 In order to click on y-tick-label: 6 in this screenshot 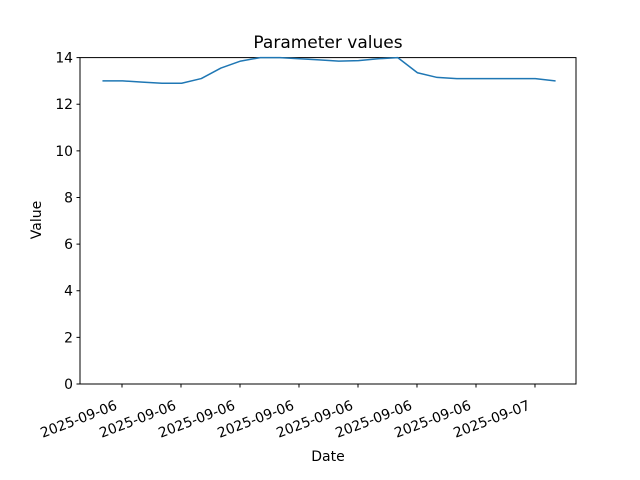, I will do `click(68, 245)`.